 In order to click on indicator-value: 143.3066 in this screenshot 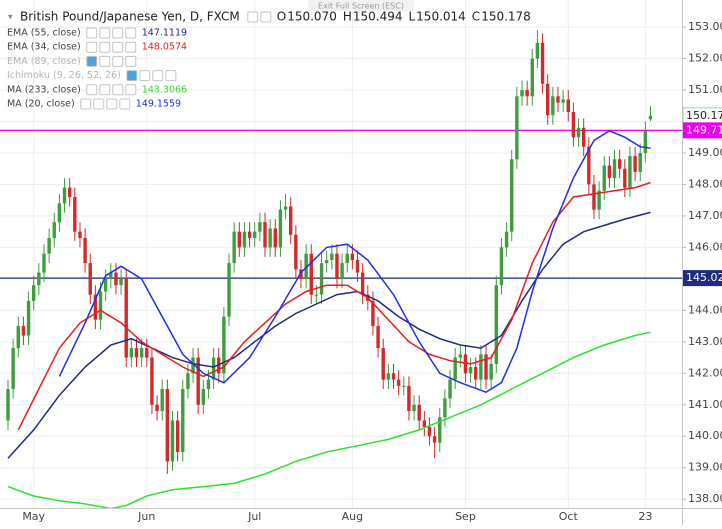, I will do `click(164, 89)`.